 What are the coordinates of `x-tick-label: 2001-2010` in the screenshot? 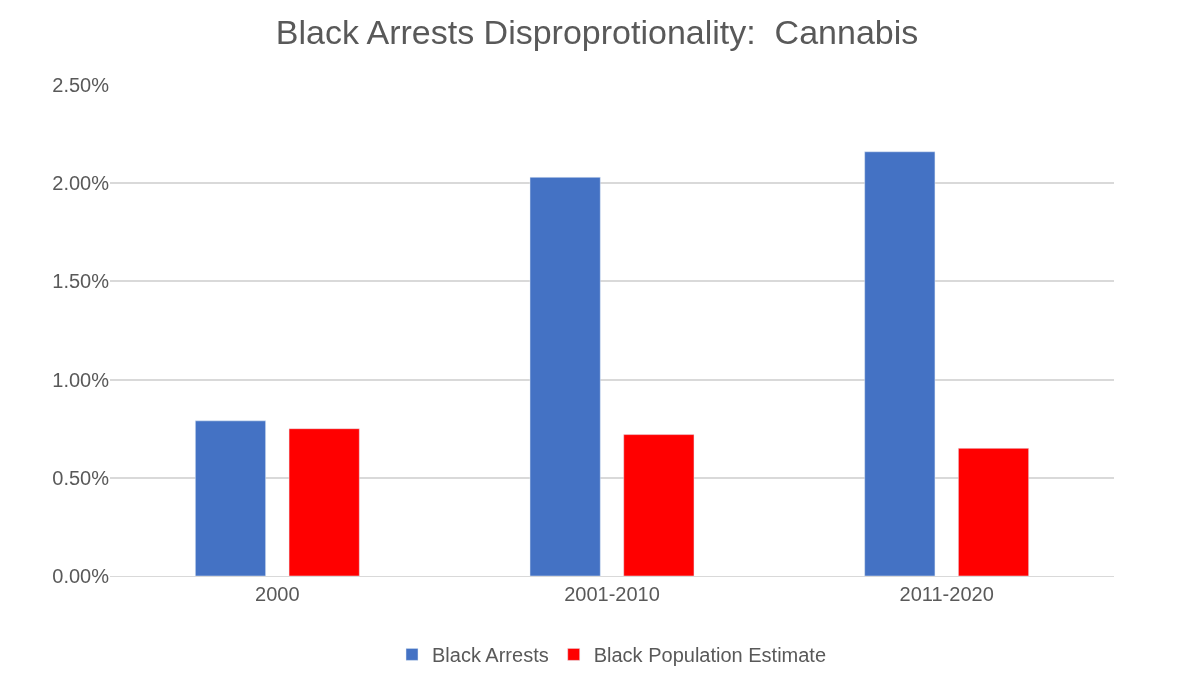 It's located at (612, 594).